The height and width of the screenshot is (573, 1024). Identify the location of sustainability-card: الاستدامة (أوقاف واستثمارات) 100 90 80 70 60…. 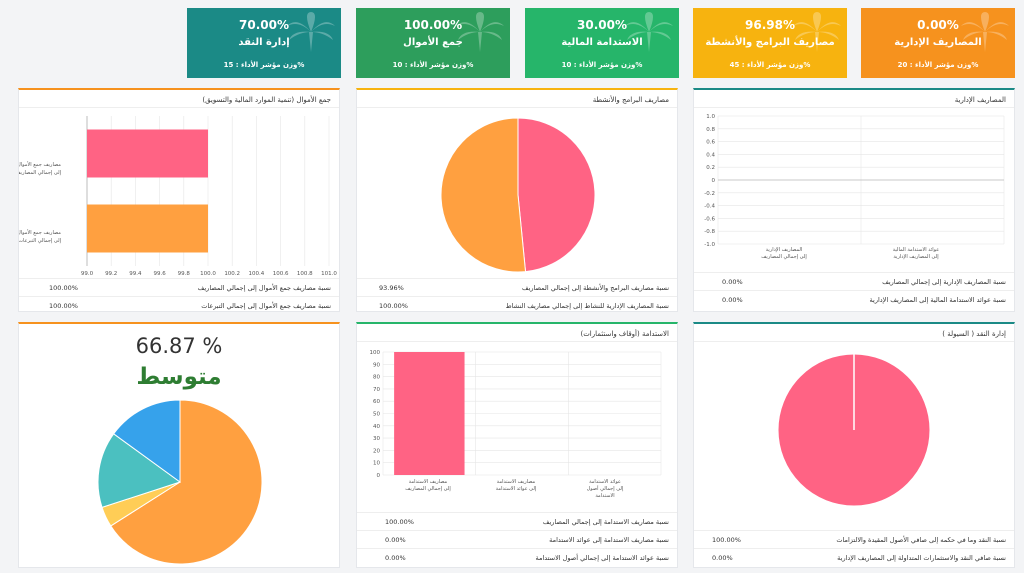
(517, 445).